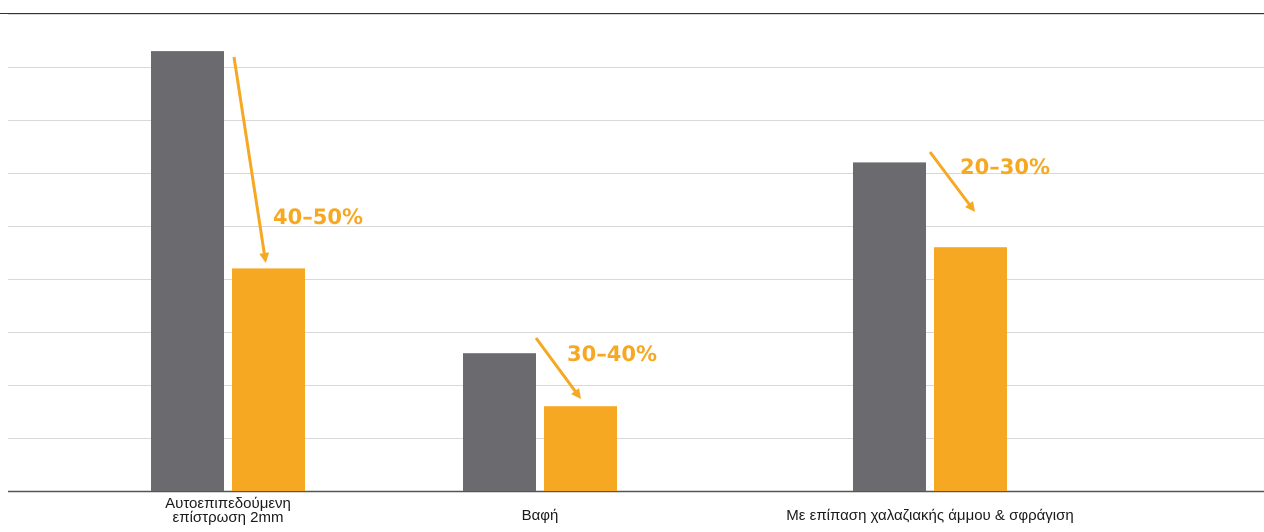 The width and height of the screenshot is (1264, 532). What do you see at coordinates (1005, 167) in the screenshot?
I see `change-percent-label: 20–30%` at bounding box center [1005, 167].